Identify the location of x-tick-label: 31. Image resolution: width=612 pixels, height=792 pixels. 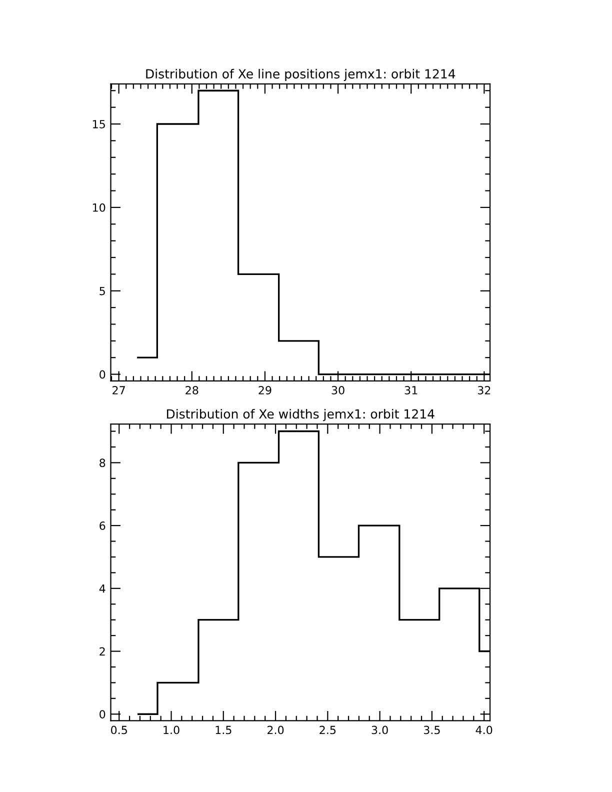
(411, 390).